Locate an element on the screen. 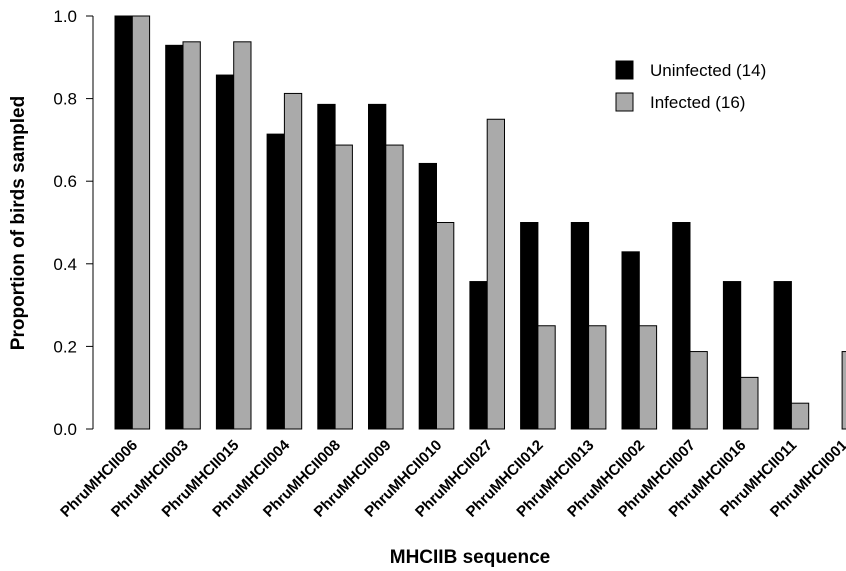 Image resolution: width=846 pixels, height=571 pixels. legend-label-0: Uninfected (14) is located at coordinates (708, 70).